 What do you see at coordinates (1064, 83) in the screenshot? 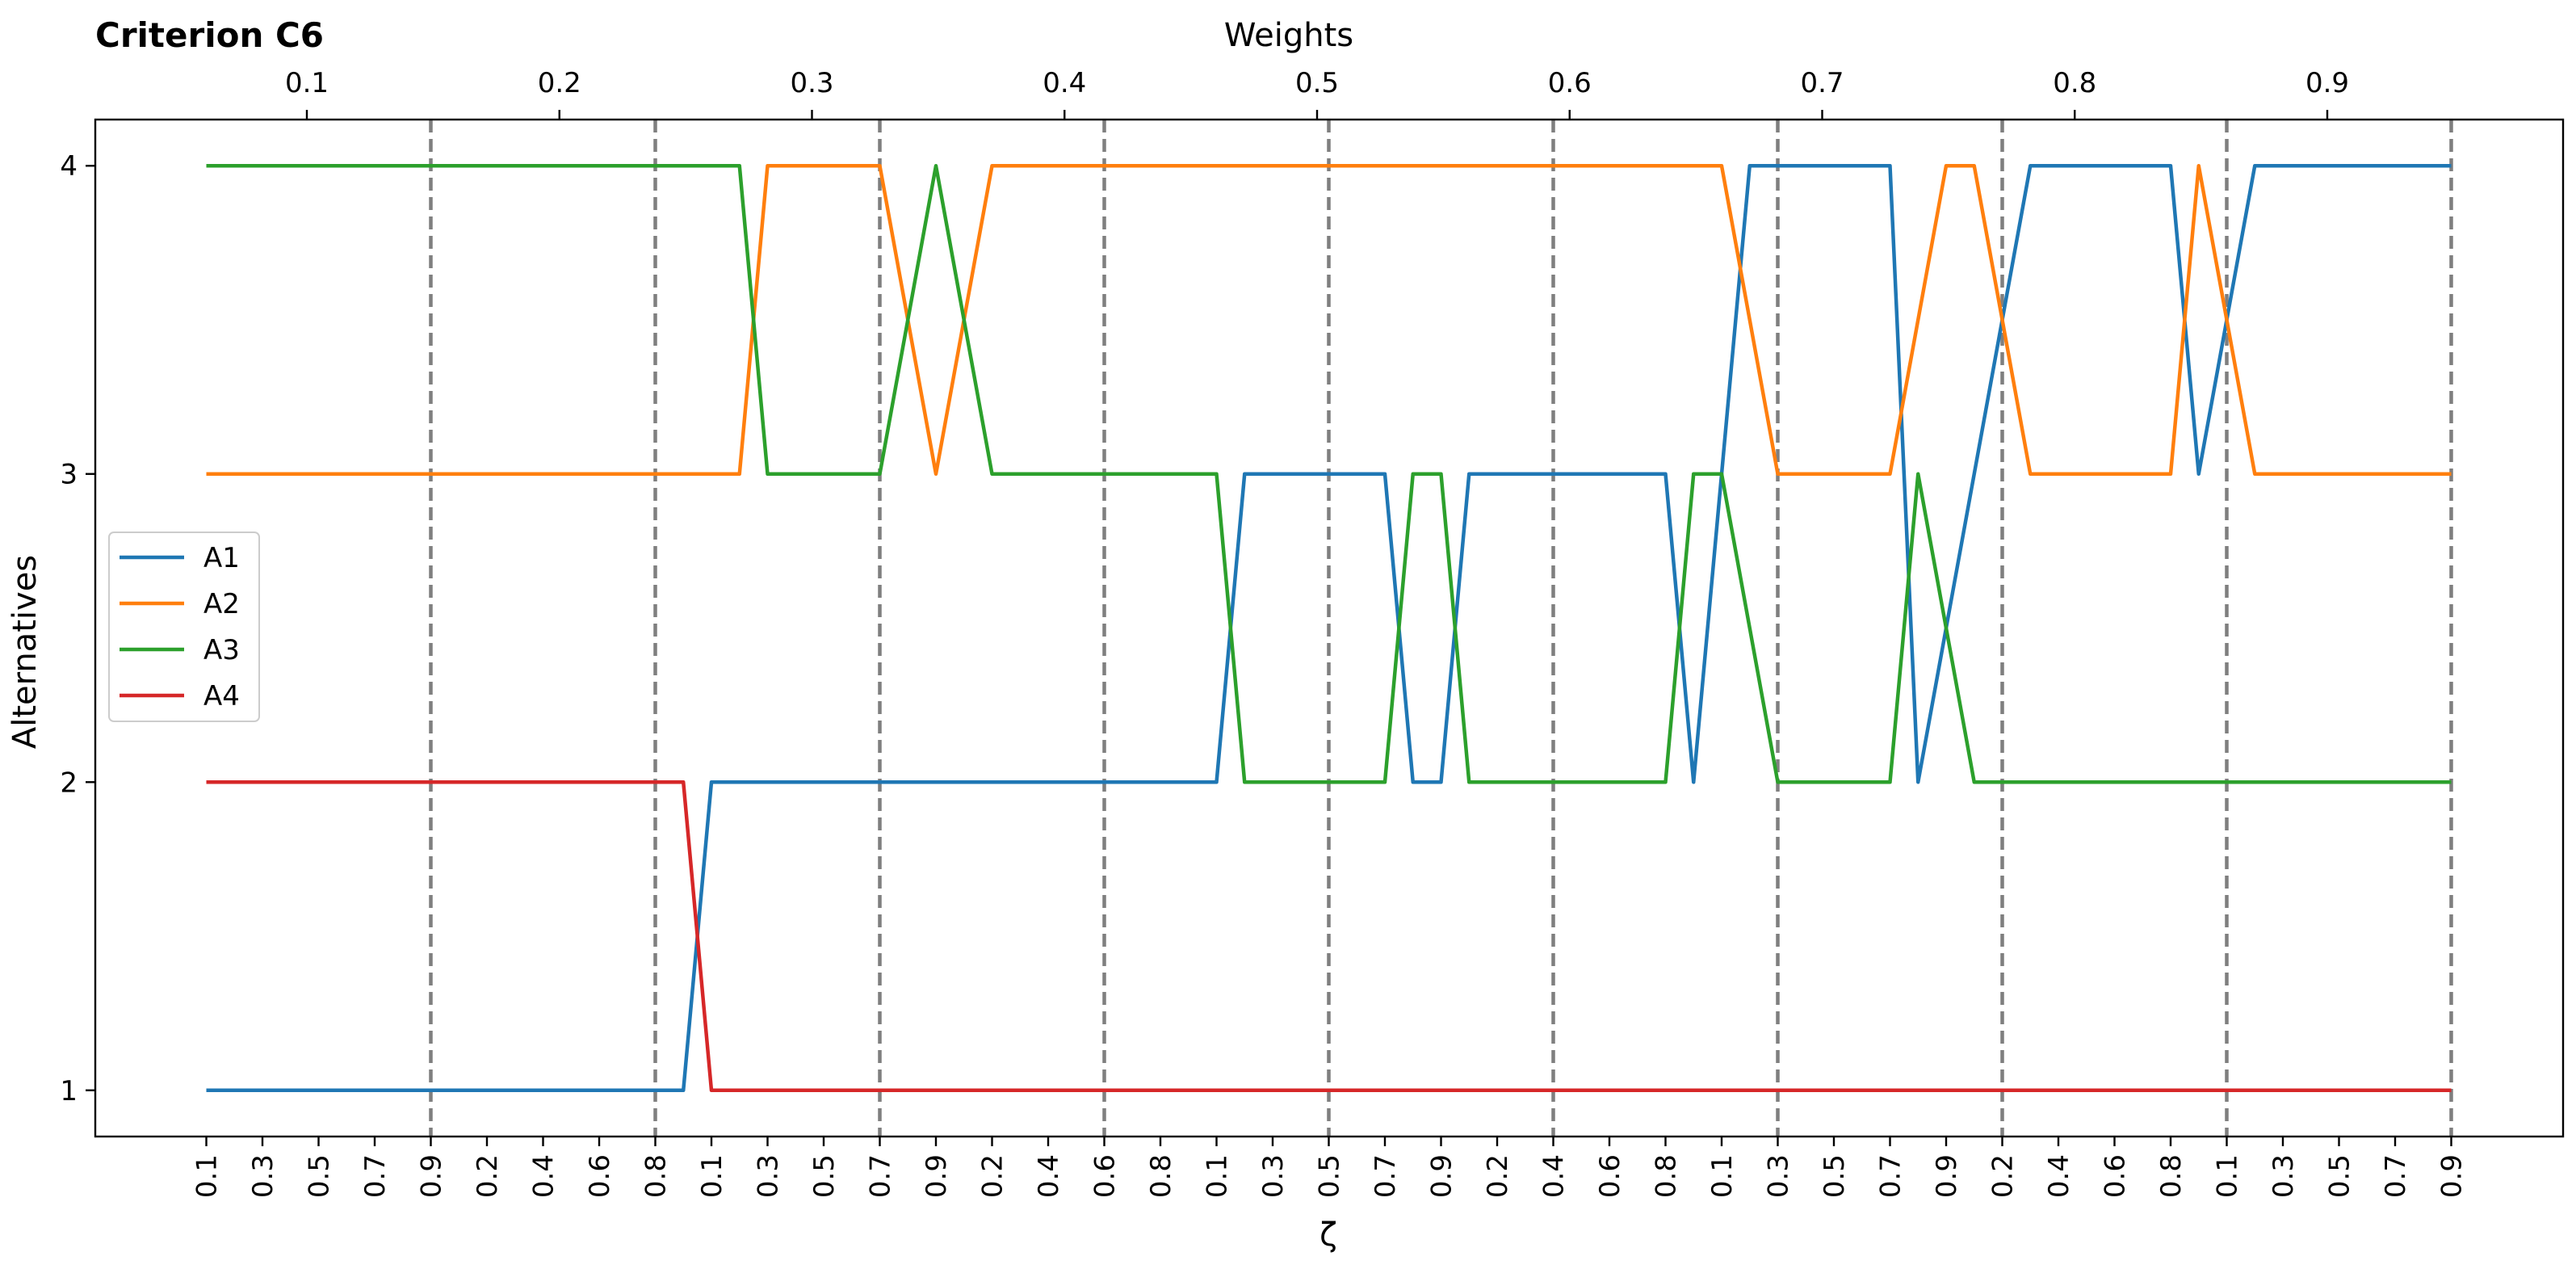
I see `top-tick-label: 0.4` at bounding box center [1064, 83].